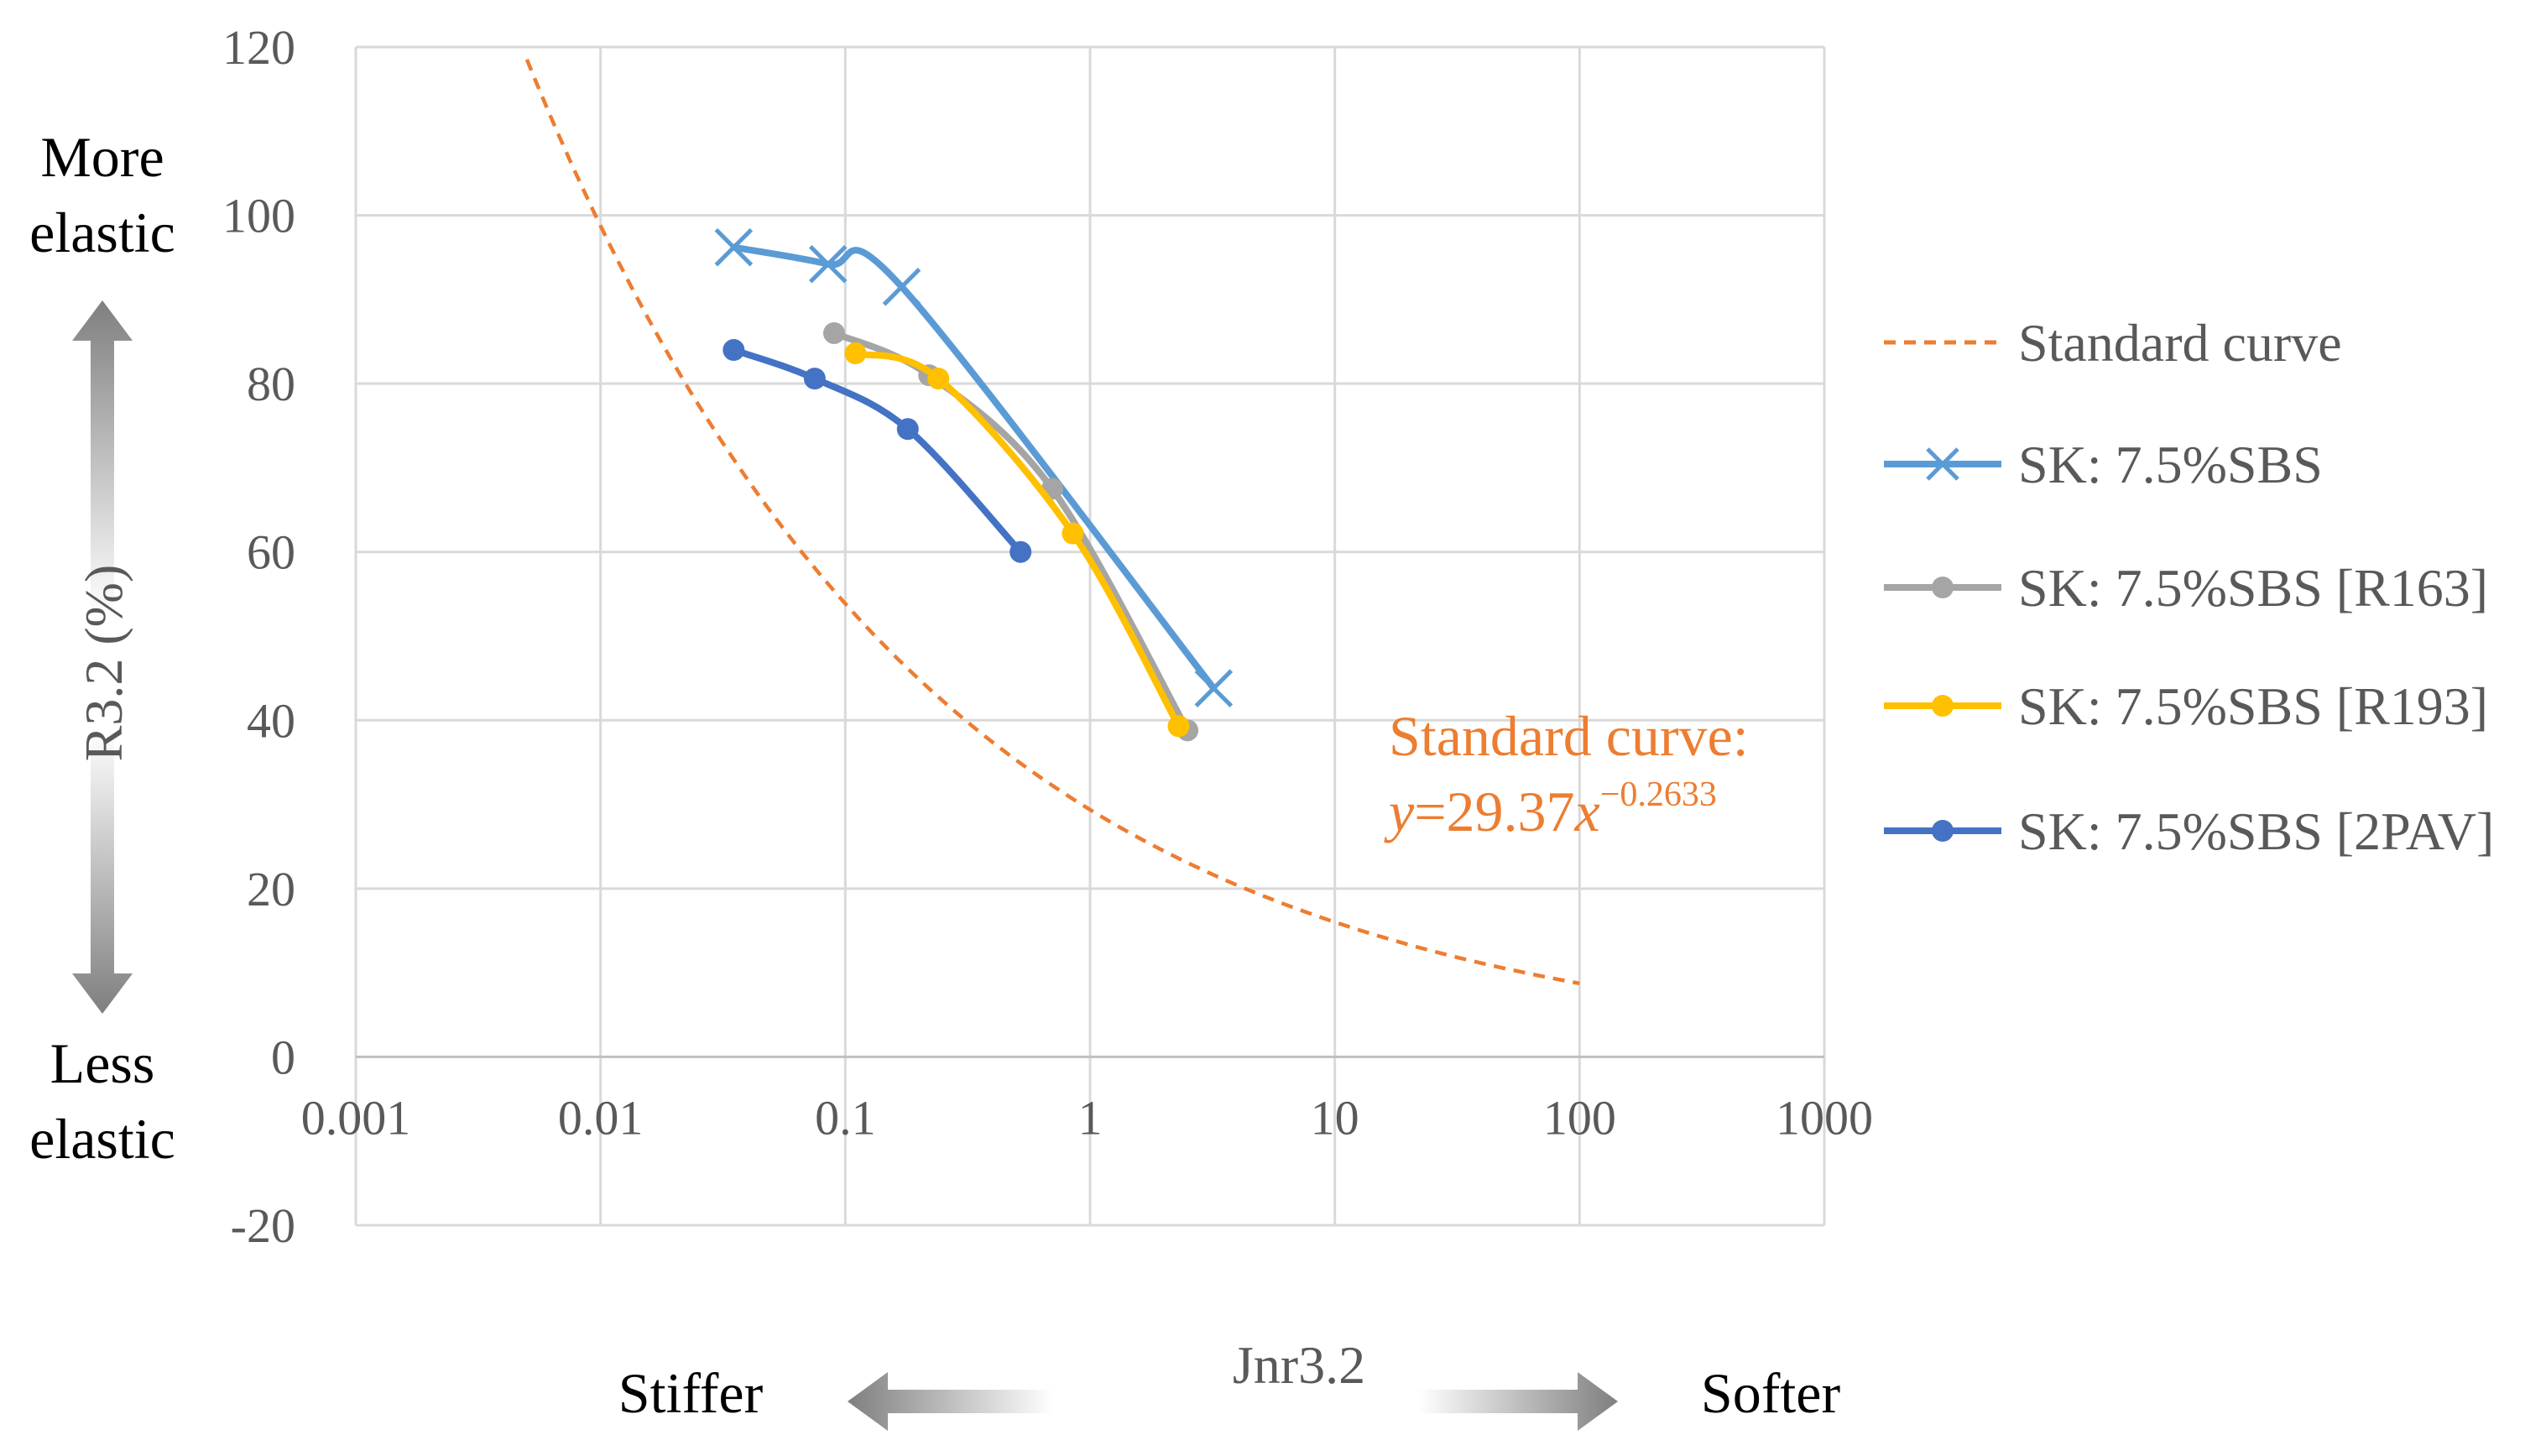  What do you see at coordinates (950, 1401) in the screenshot?
I see `arrow-left-icon` at bounding box center [950, 1401].